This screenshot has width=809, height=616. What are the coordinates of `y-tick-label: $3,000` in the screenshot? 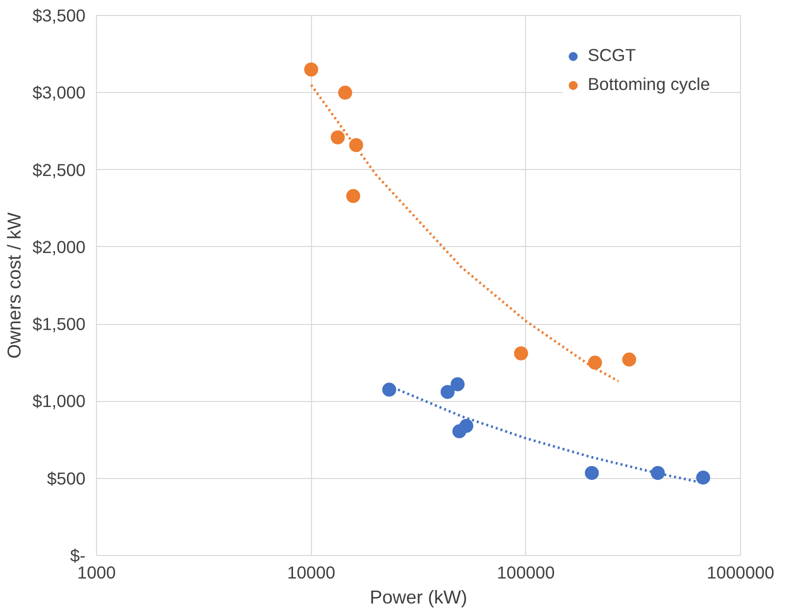 It's located at (59, 92).